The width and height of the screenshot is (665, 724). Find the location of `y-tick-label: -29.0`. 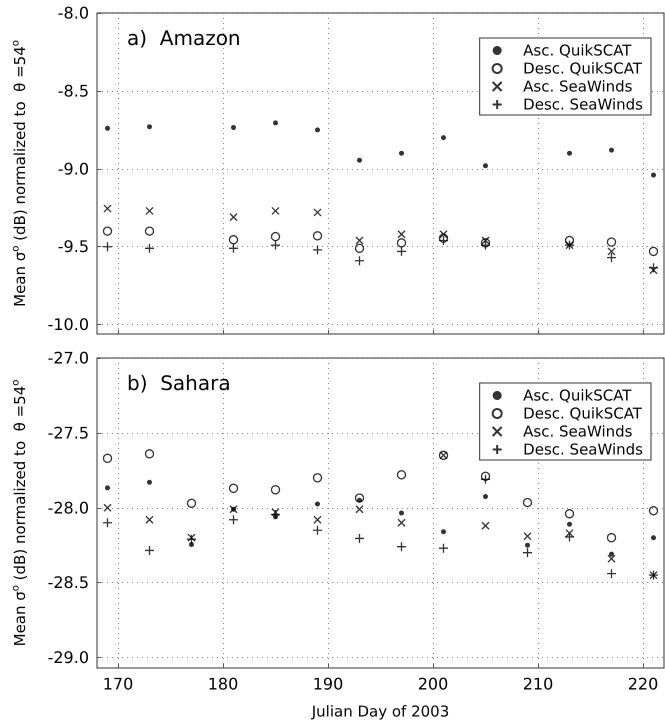

y-tick-label: -29.0 is located at coordinates (68, 658).